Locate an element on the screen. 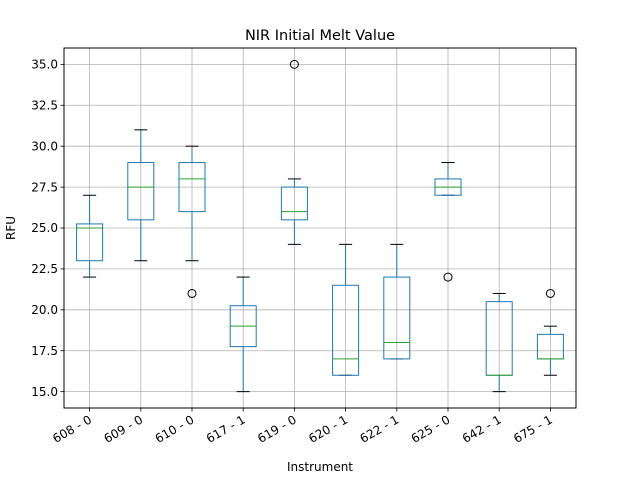 This screenshot has width=640, height=480. x-tick-label: 620 - 1 is located at coordinates (328, 428).